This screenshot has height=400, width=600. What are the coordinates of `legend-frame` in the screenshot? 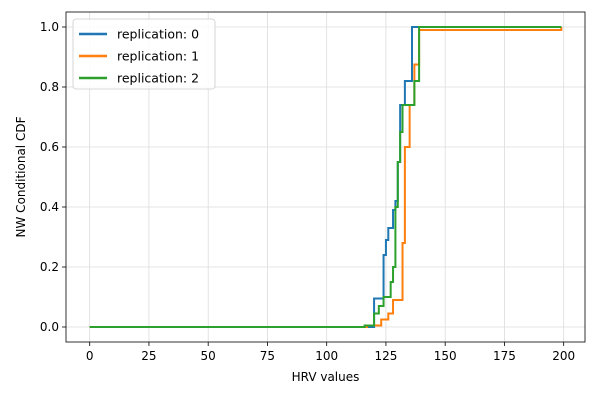 It's located at (144, 54).